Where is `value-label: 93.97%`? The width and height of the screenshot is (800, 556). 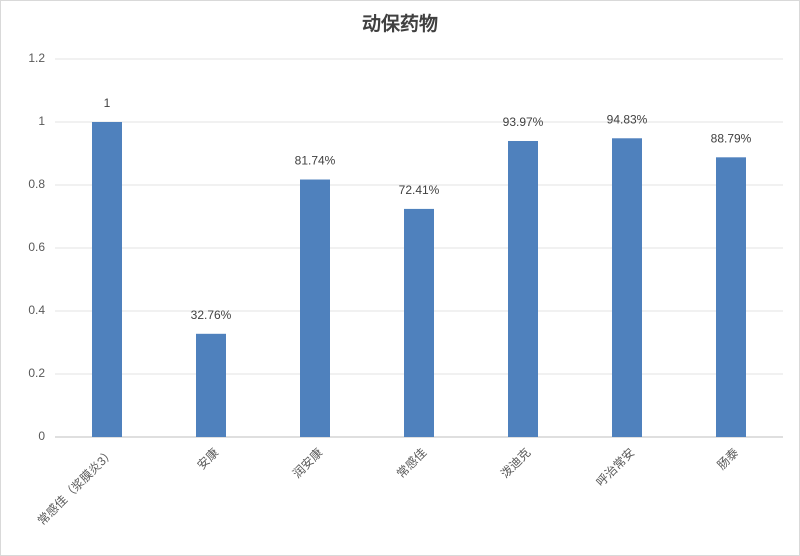
value-label: 93.97% is located at coordinates (523, 122).